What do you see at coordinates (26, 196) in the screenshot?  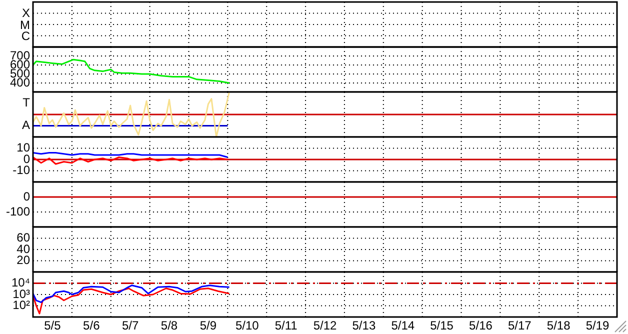 I see `y-tick-label: 0` at bounding box center [26, 196].